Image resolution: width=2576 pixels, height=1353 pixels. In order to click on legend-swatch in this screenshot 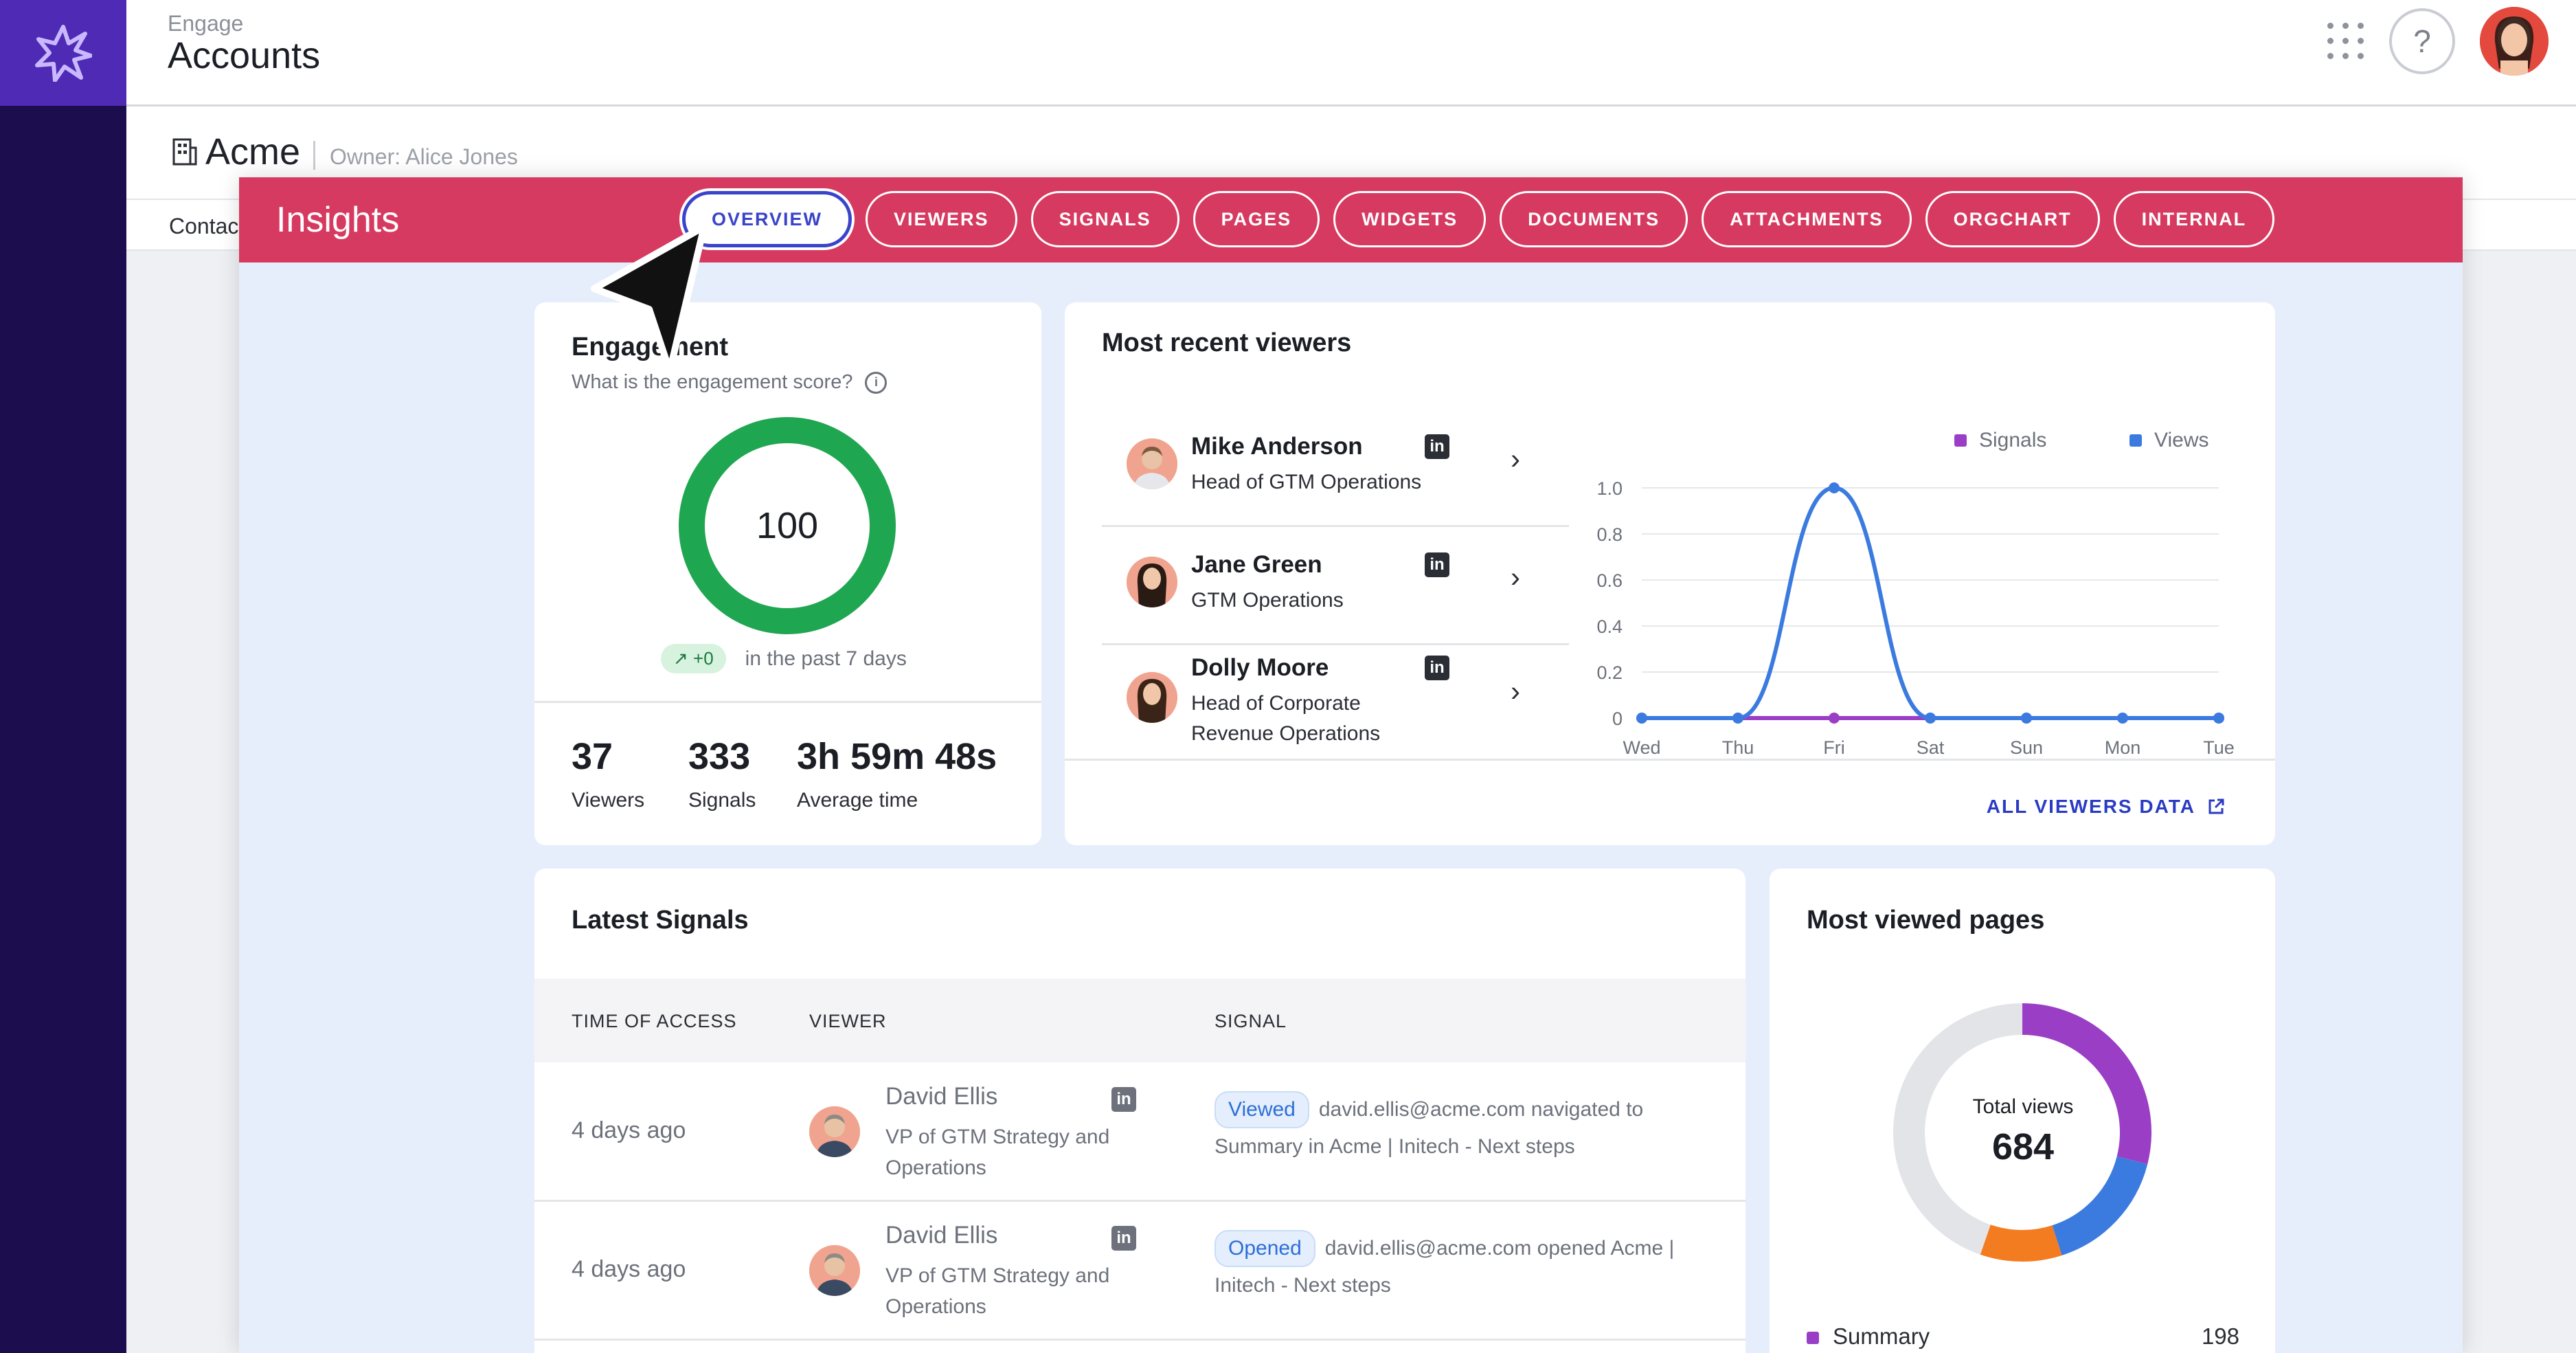, I will do `click(1813, 1338)`.